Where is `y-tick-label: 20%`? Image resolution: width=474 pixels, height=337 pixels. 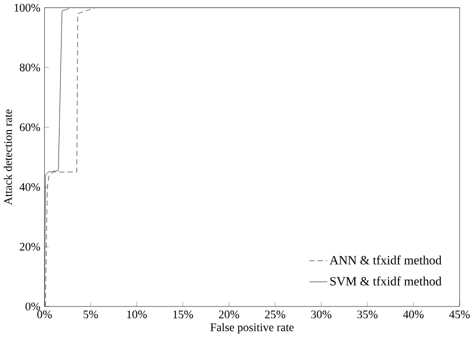
y-tick-label: 20% is located at coordinates (30, 246).